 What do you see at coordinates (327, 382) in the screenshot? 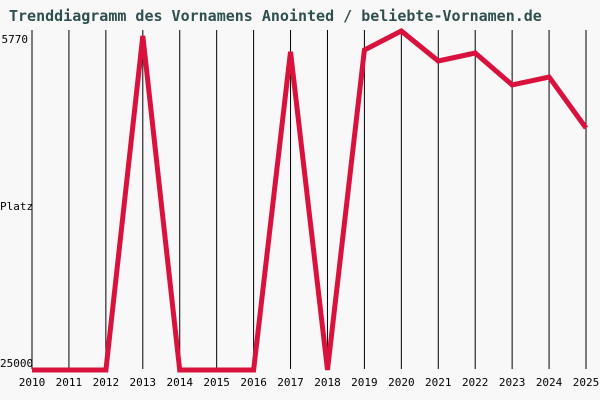
I see `x-axis-year-label: 2018` at bounding box center [327, 382].